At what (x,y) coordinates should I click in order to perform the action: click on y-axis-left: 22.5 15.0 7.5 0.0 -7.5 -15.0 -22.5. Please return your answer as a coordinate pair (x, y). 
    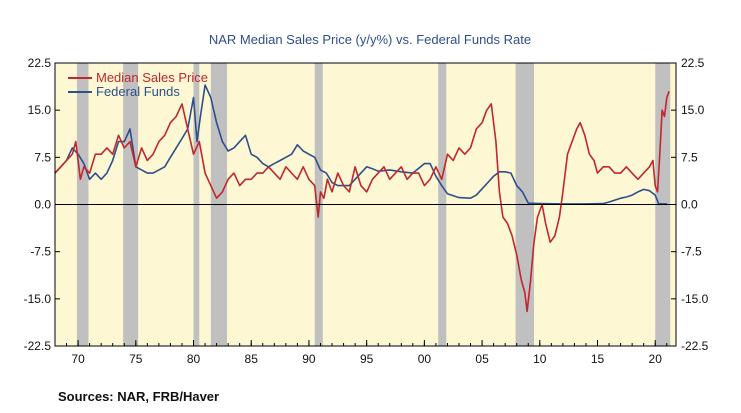
    Looking at the image, I should click on (42, 204).